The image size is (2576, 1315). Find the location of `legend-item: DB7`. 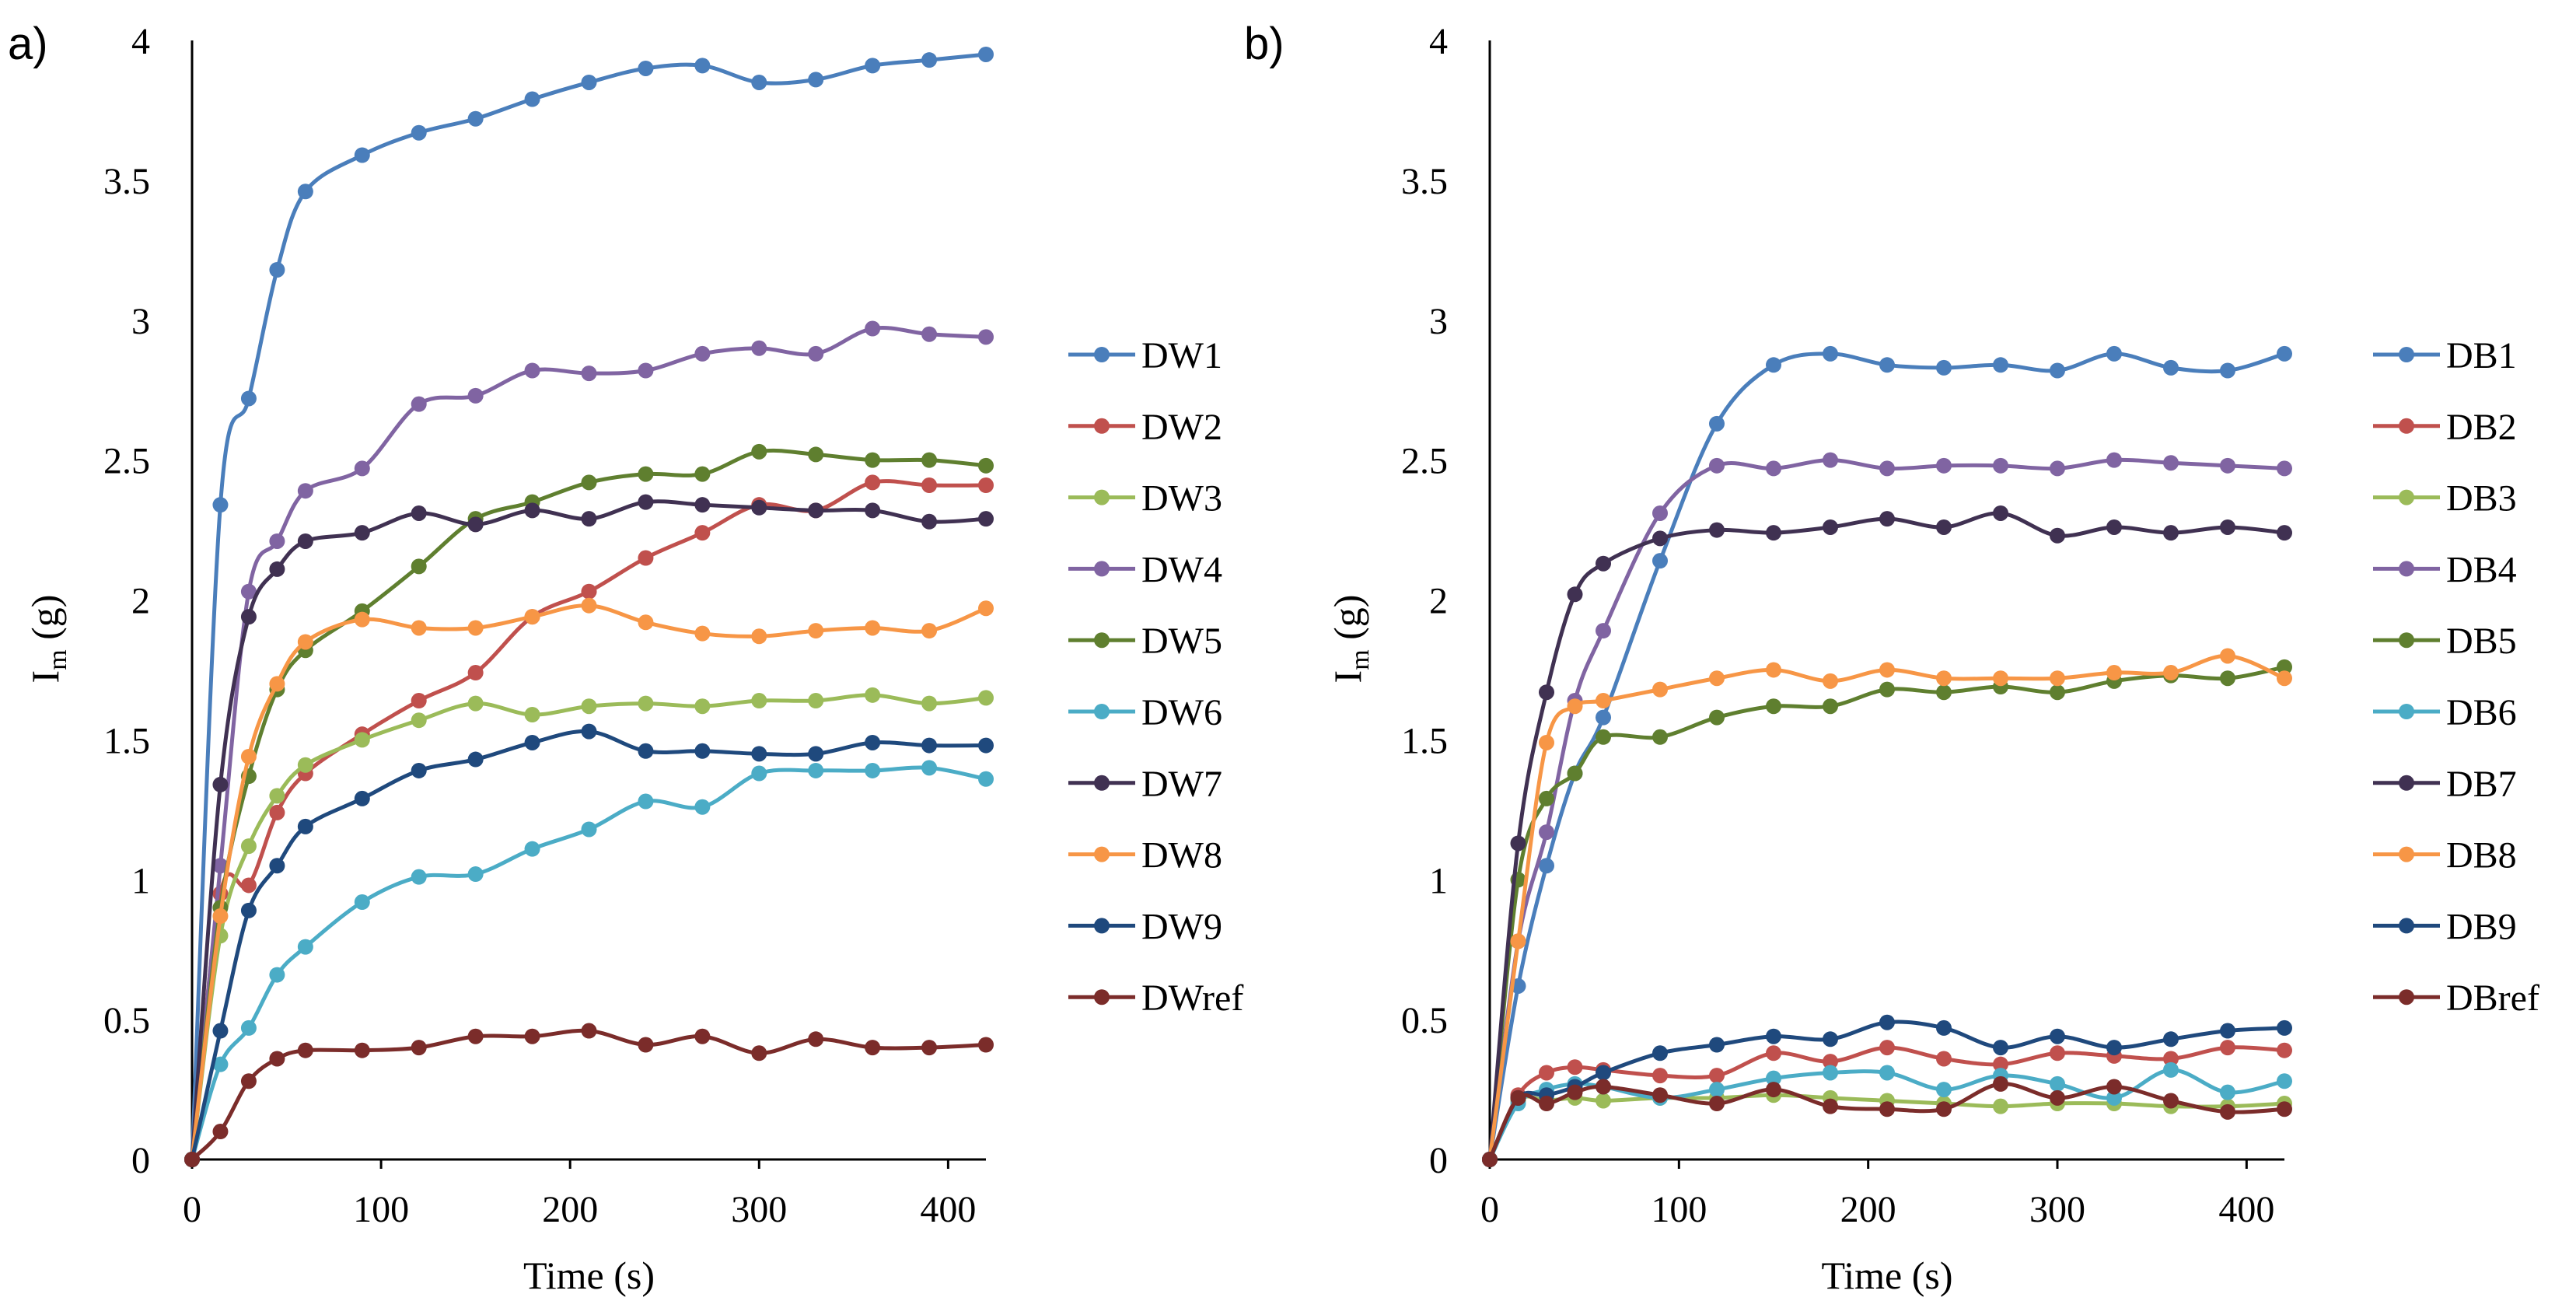

legend-item: DB7 is located at coordinates (2445, 784).